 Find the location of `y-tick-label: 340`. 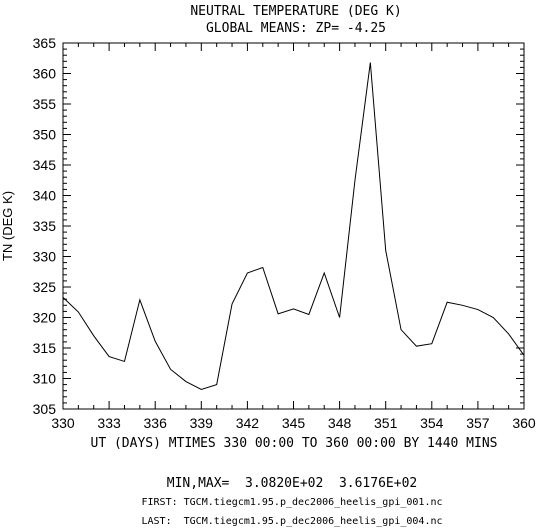

y-tick-label: 340 is located at coordinates (45, 196).